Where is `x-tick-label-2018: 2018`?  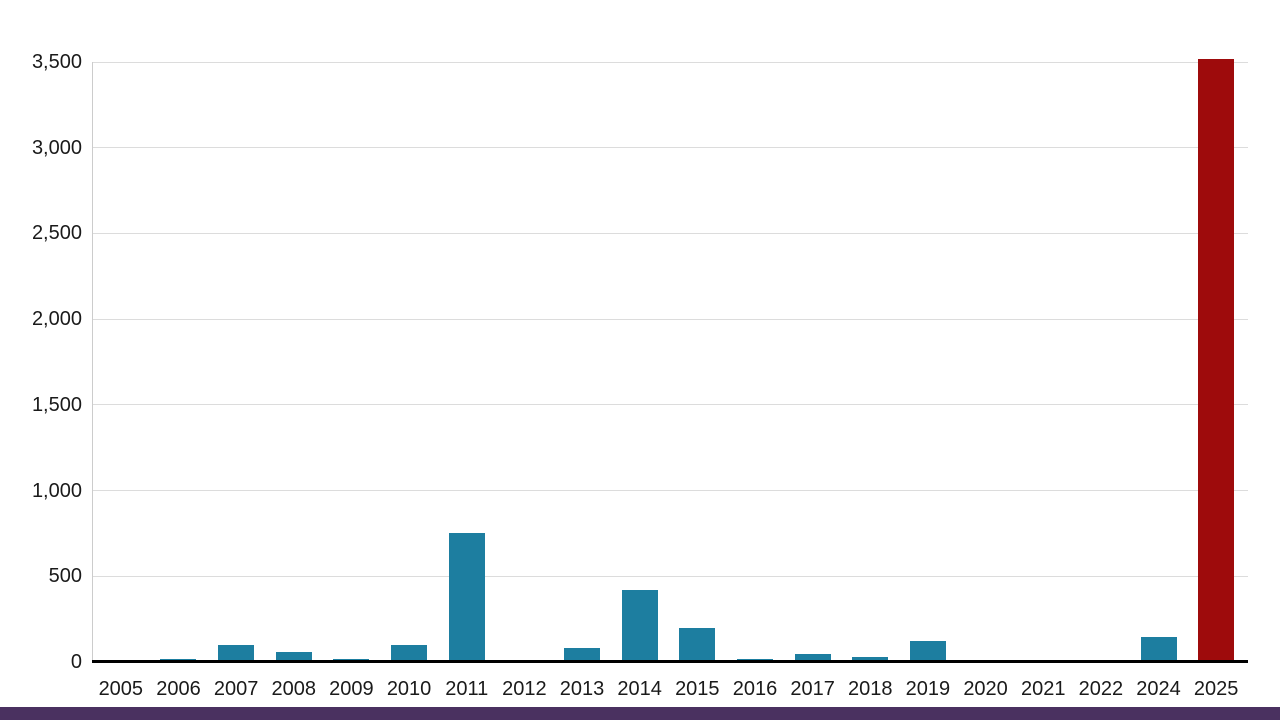 x-tick-label-2018: 2018 is located at coordinates (870, 689).